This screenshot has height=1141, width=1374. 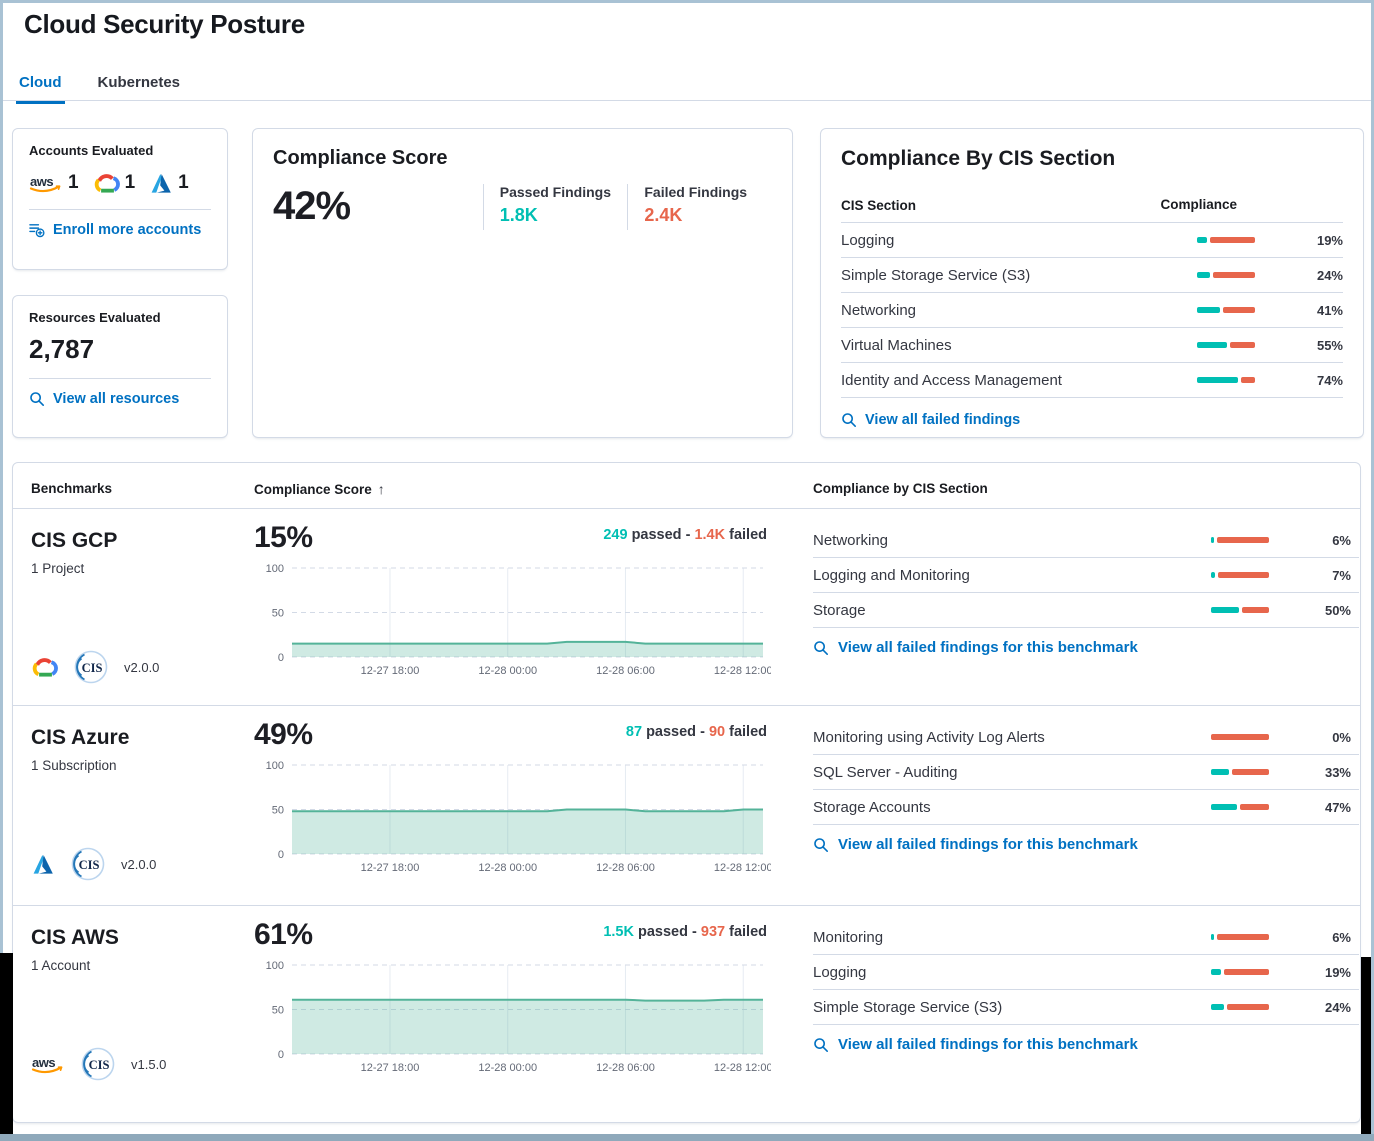 I want to click on benchmark-passed-count: 1.5K, so click(x=618, y=932).